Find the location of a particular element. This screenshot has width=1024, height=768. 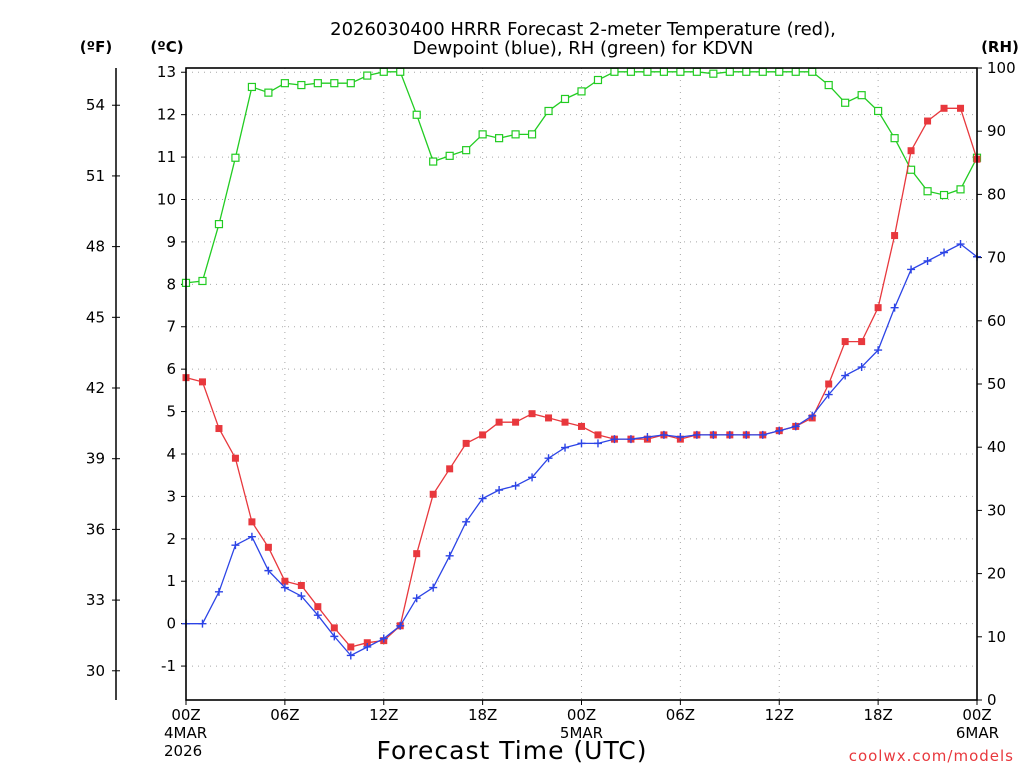

rh-tick-label: 100 is located at coordinates (1001, 68).